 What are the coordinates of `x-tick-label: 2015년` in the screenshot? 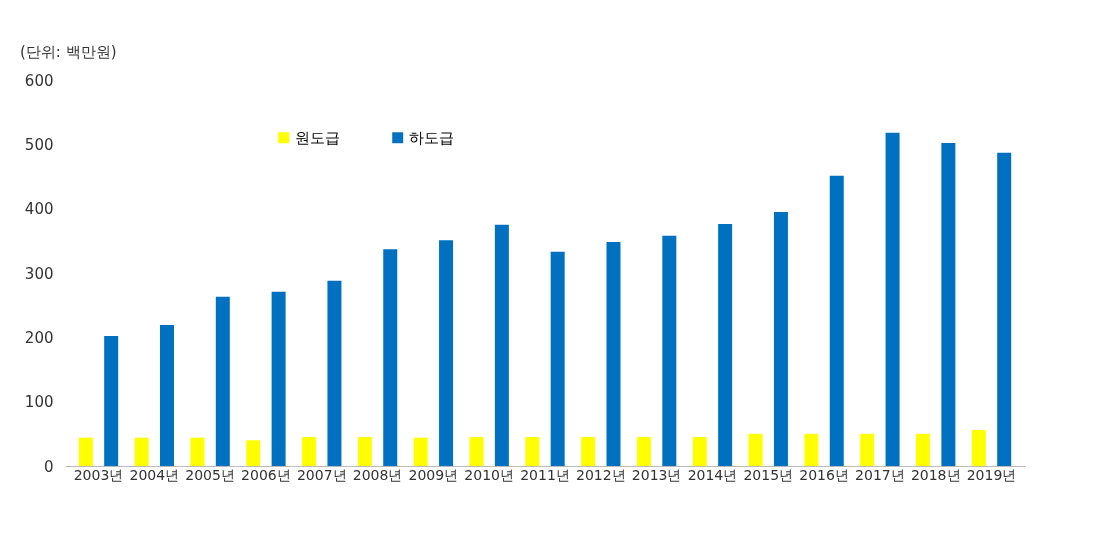 It's located at (768, 474).